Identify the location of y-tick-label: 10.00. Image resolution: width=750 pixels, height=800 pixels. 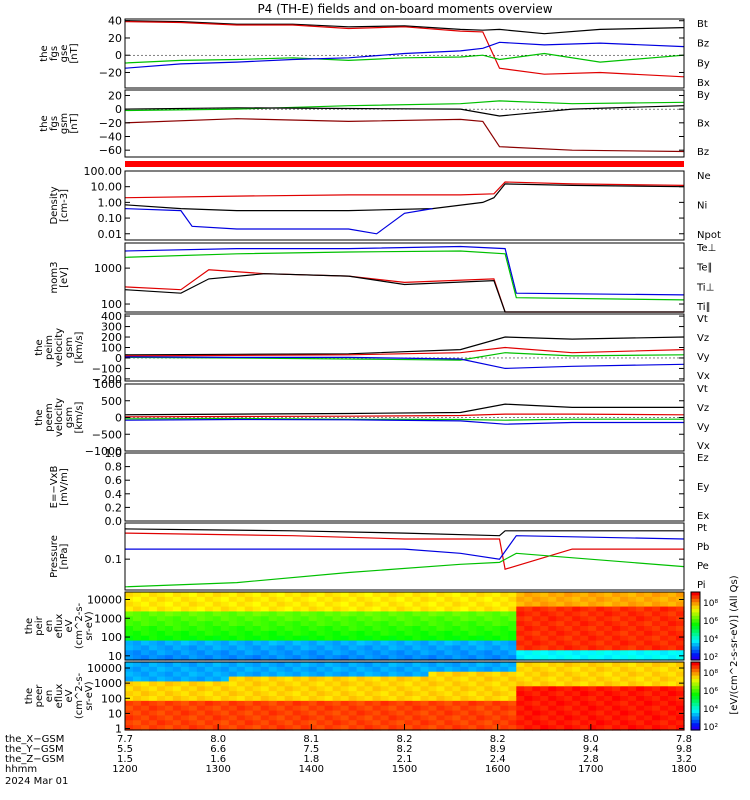
(107, 187).